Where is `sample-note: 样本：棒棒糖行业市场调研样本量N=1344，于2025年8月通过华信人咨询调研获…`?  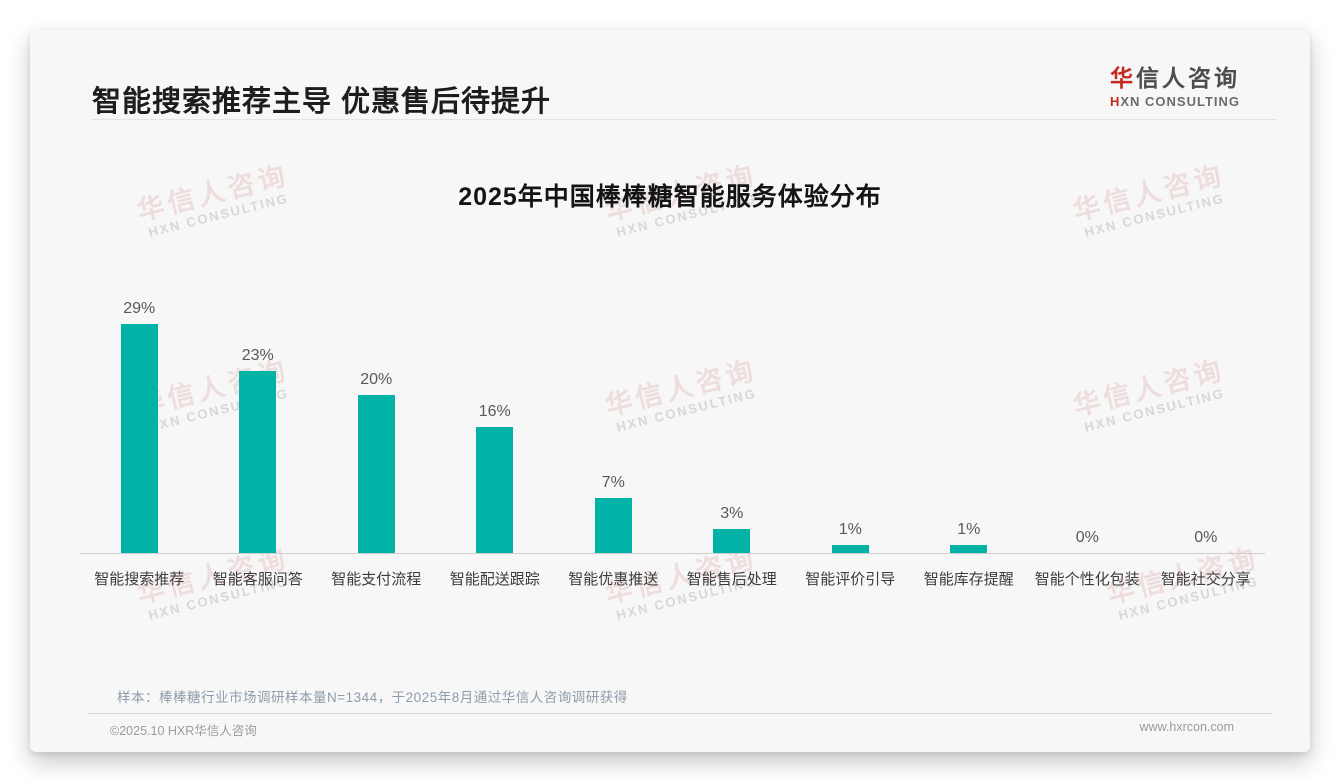 sample-note: 样本：棒棒糖行业市场调研样本量N=1344，于2025年8月通过华信人咨询调研获… is located at coordinates (372, 697).